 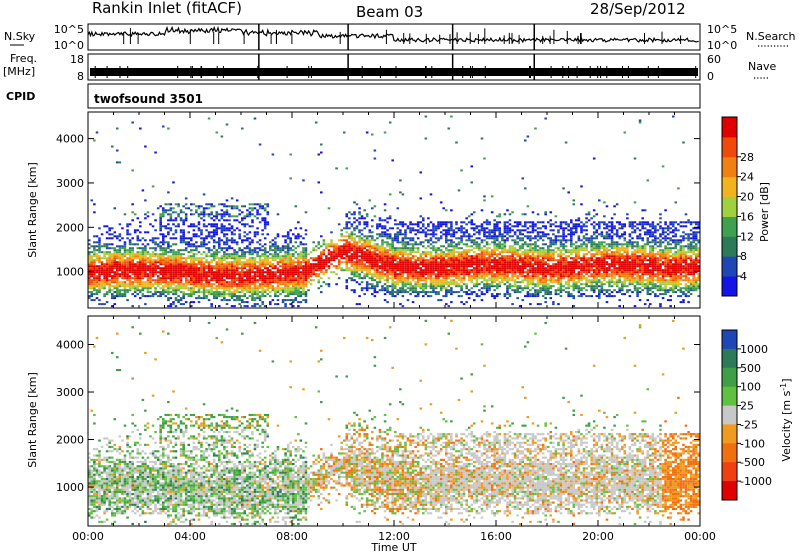 I want to click on freq-left-unit: [MHz], so click(x=19, y=71).